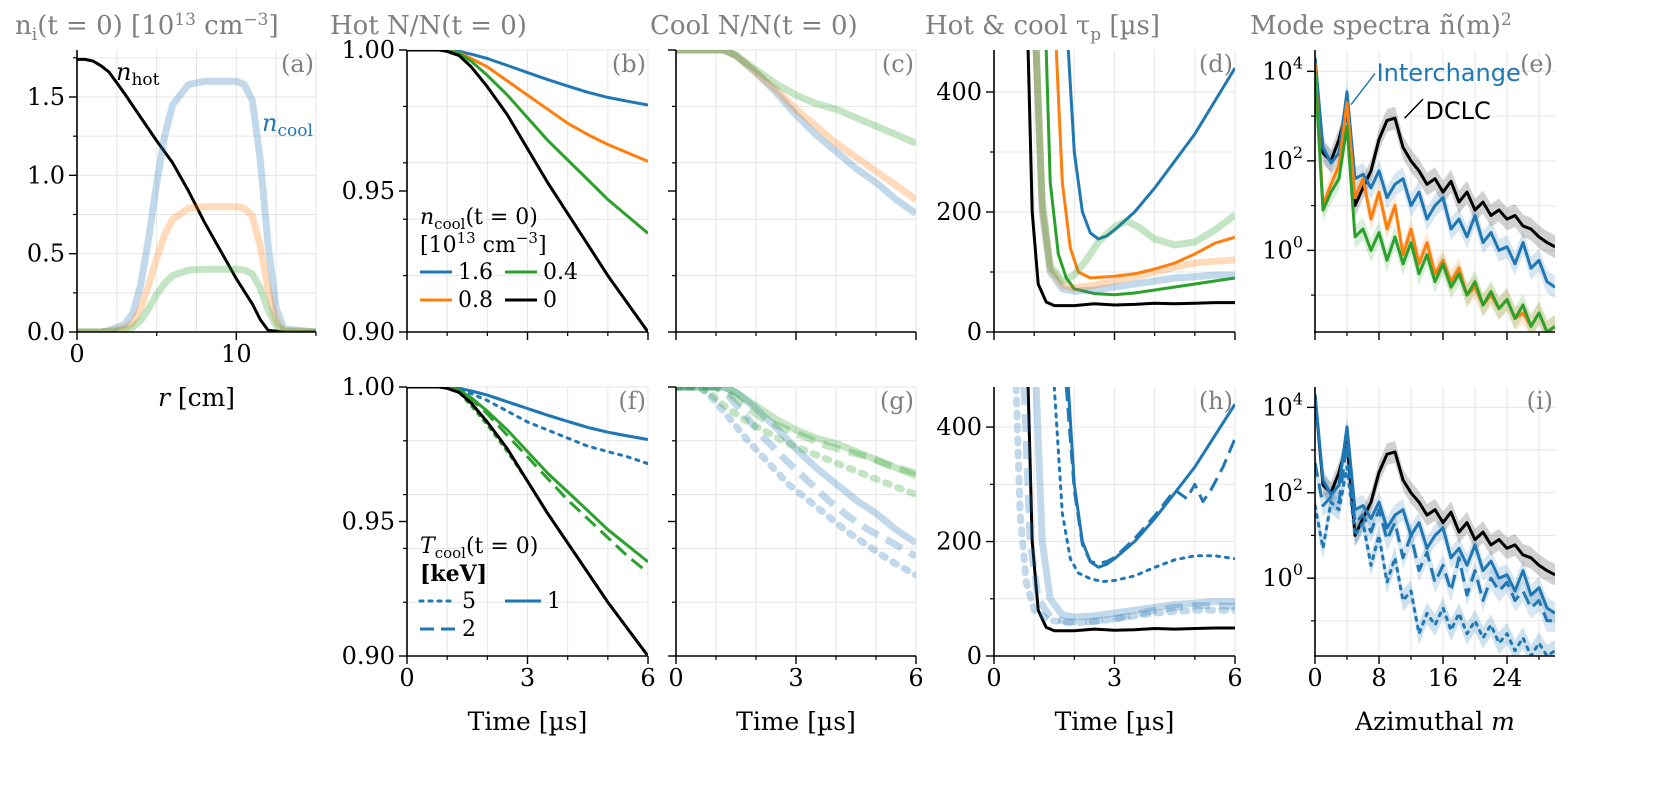 The image size is (1661, 793). What do you see at coordinates (46, 97) in the screenshot?
I see `y-tick-label: 1.5` at bounding box center [46, 97].